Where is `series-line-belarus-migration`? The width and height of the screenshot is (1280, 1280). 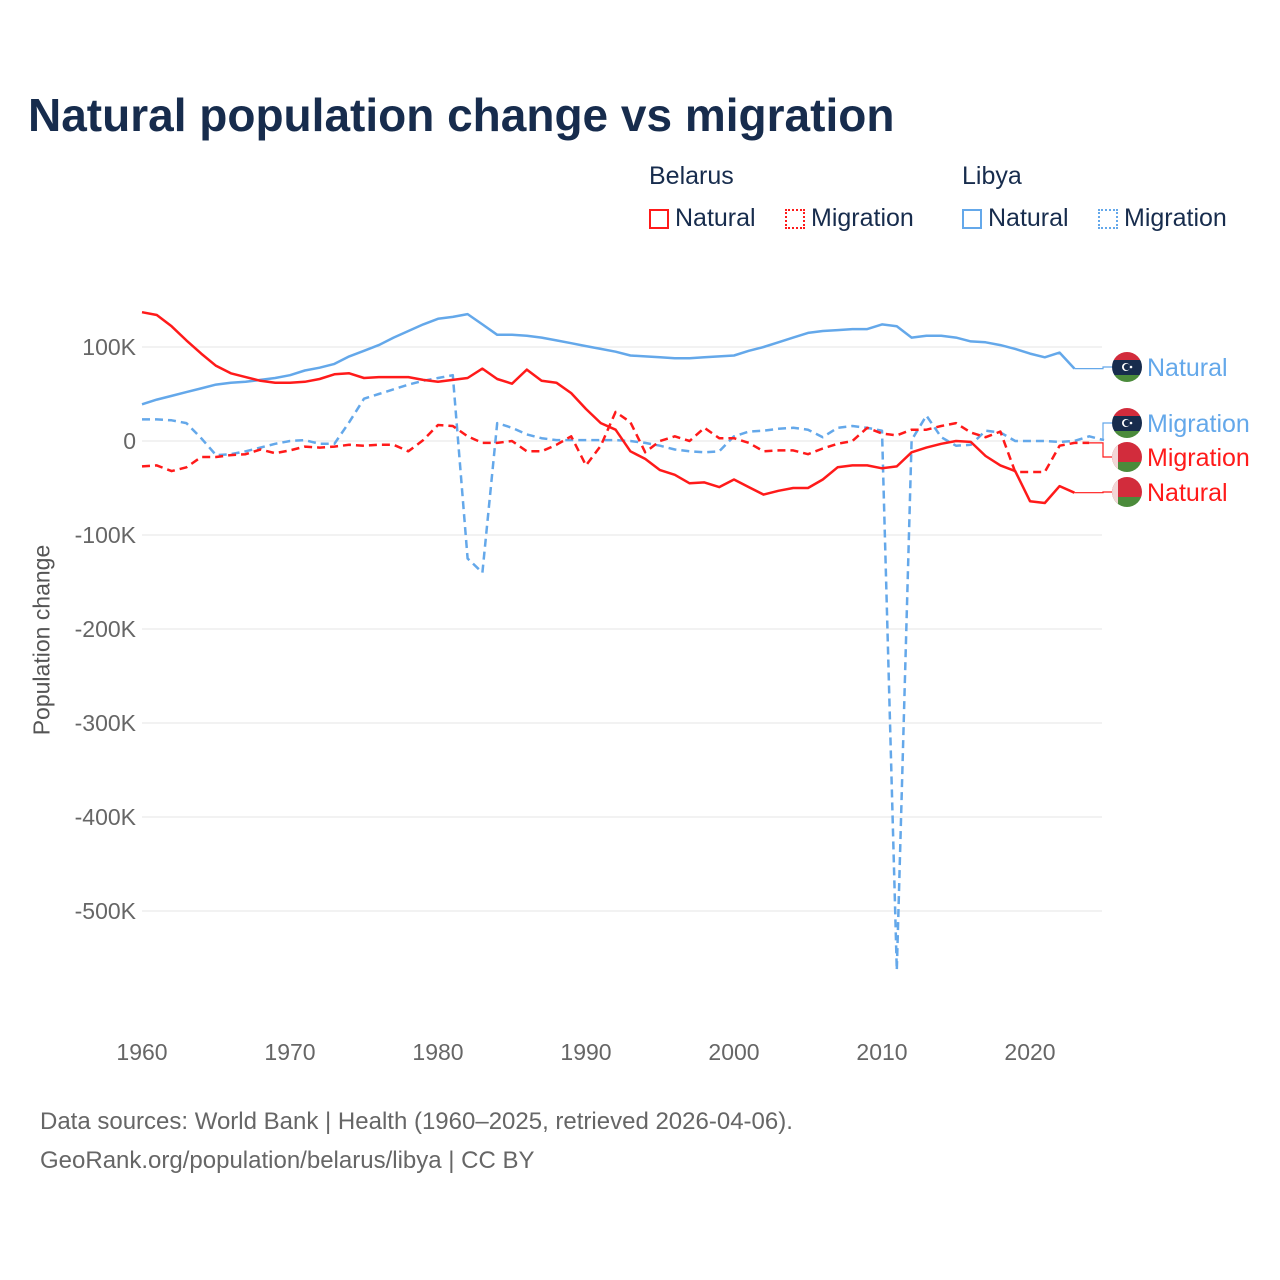
series-line-belarus-migration is located at coordinates (615, 442).